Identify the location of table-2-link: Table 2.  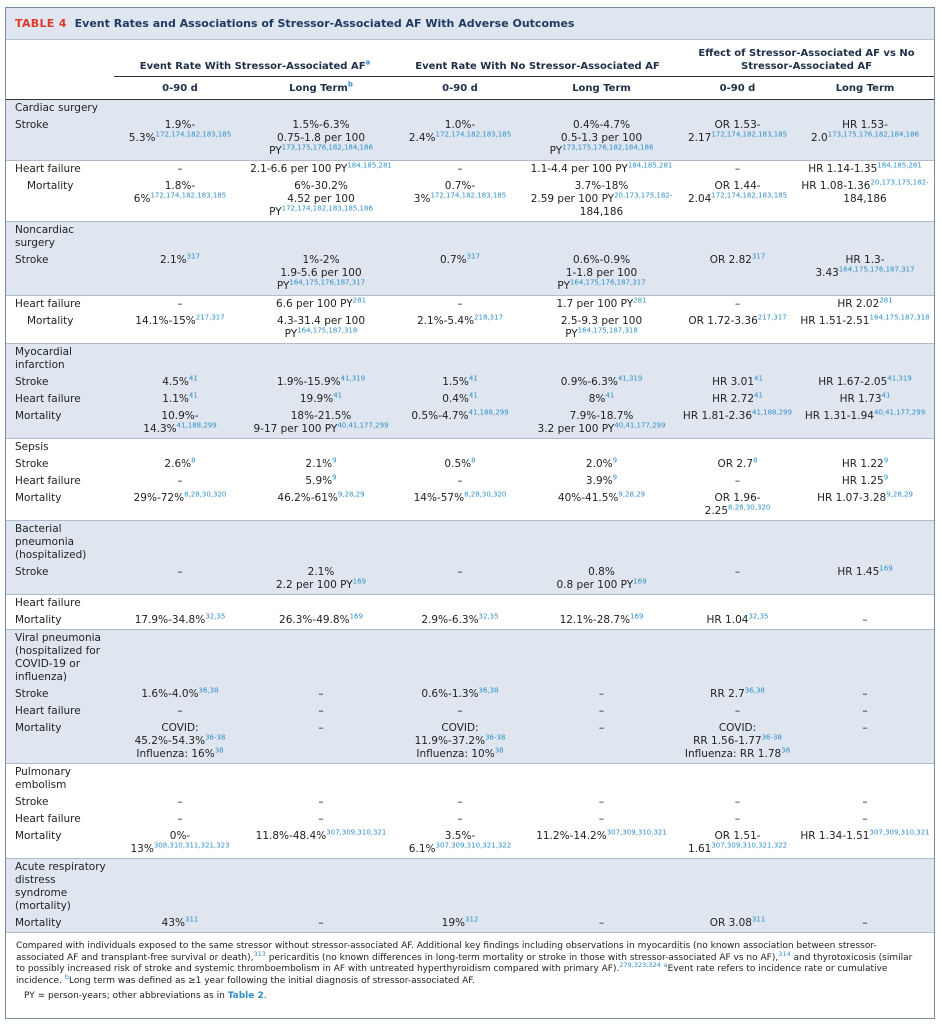
(245, 996).